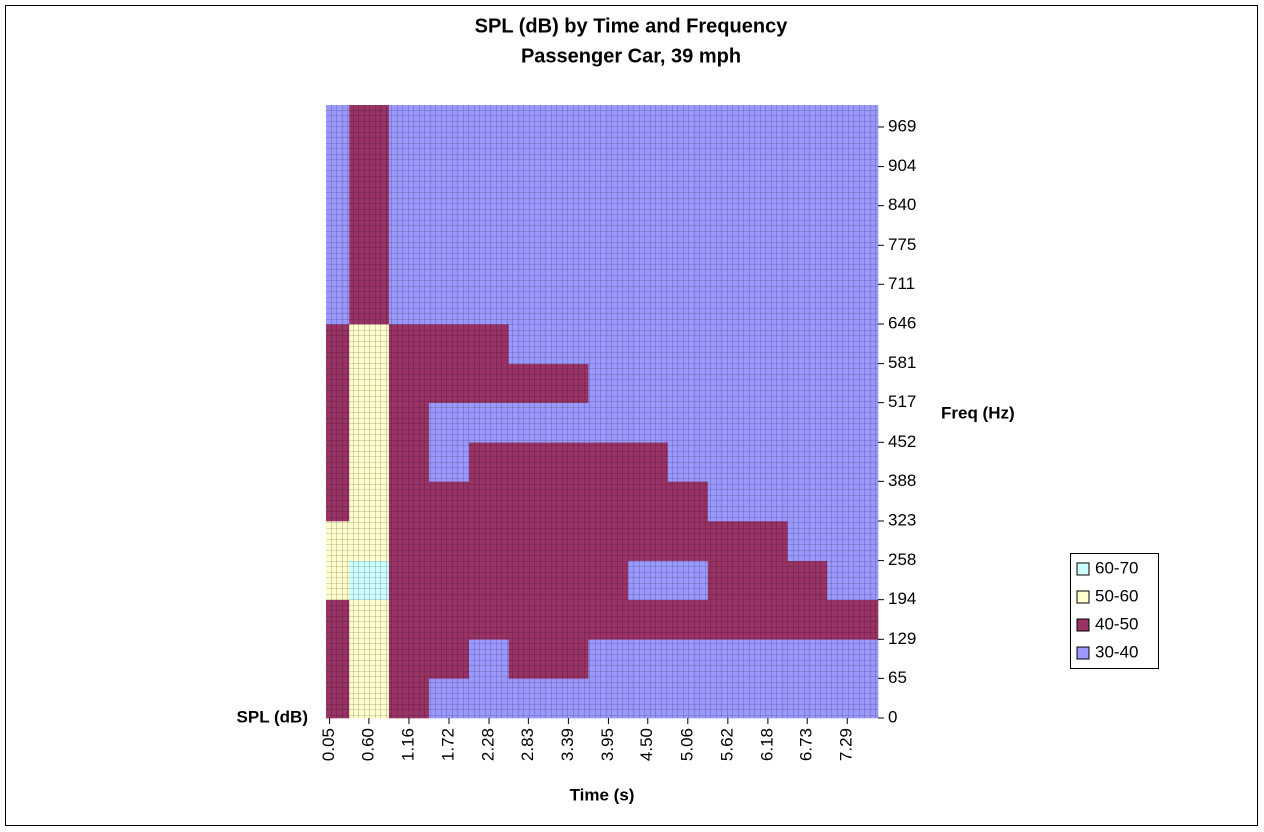 This screenshot has height=832, width=1264. What do you see at coordinates (902, 165) in the screenshot?
I see `y-tick-label: 904` at bounding box center [902, 165].